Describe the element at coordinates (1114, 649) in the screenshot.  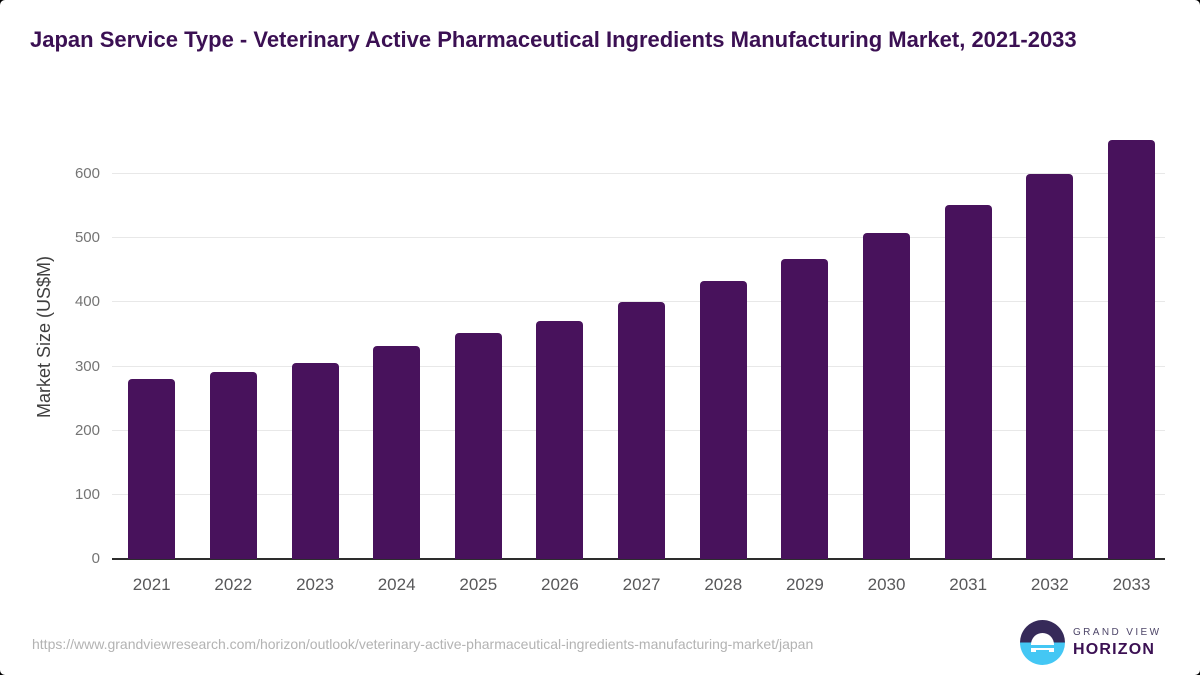
I see `logo-horizon-label: HORIZON` at that location.